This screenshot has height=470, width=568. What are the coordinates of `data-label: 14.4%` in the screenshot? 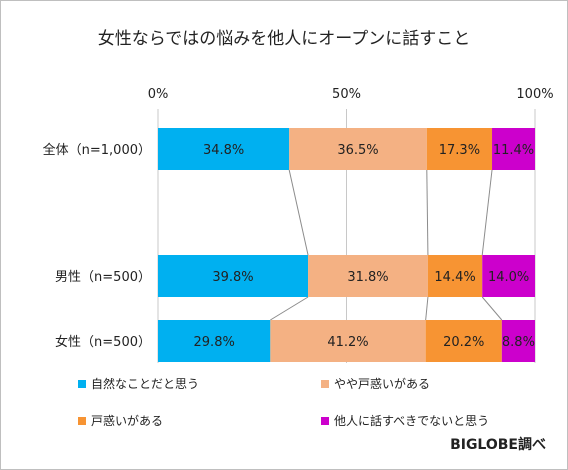 It's located at (454, 277).